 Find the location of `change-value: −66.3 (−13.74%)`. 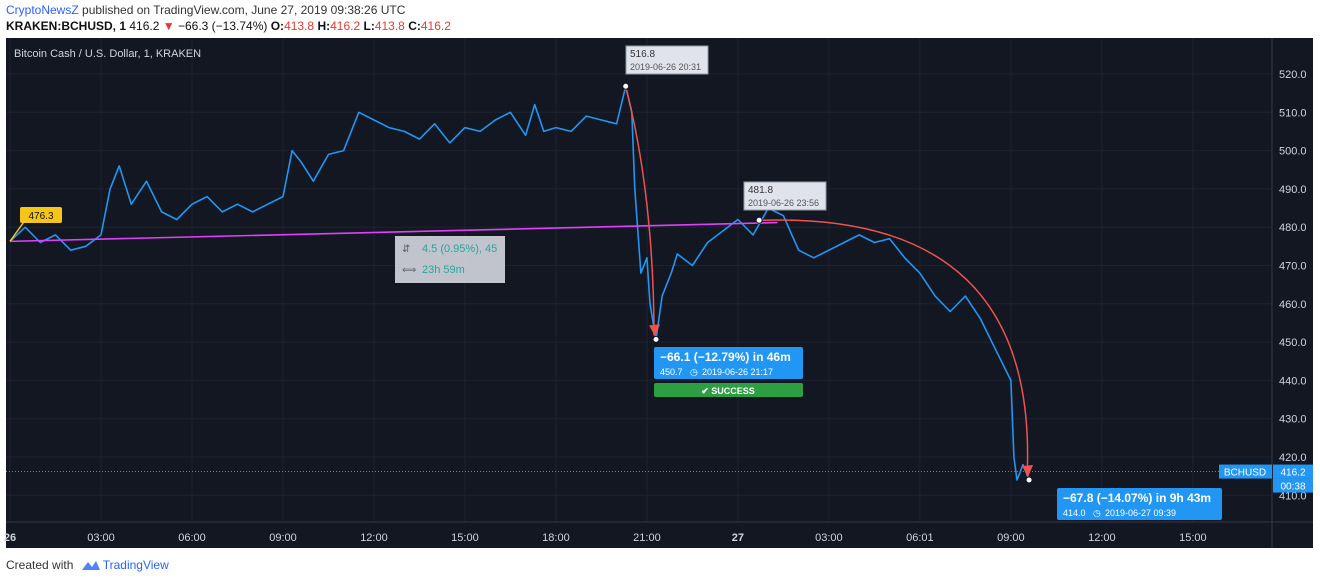

change-value: −66.3 (−13.74%) is located at coordinates (222, 26).